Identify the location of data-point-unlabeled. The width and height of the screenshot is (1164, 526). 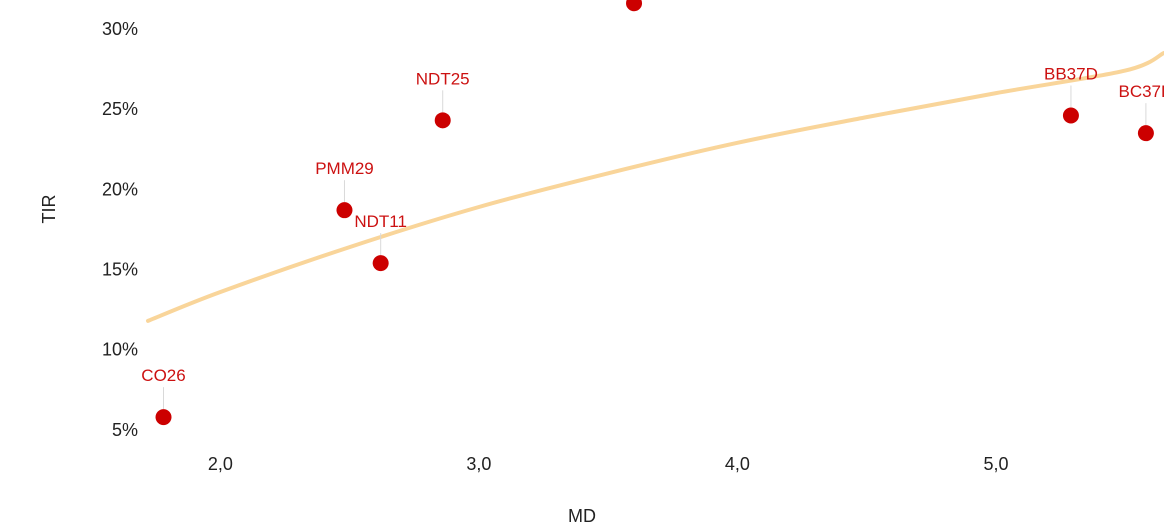
(634, 6).